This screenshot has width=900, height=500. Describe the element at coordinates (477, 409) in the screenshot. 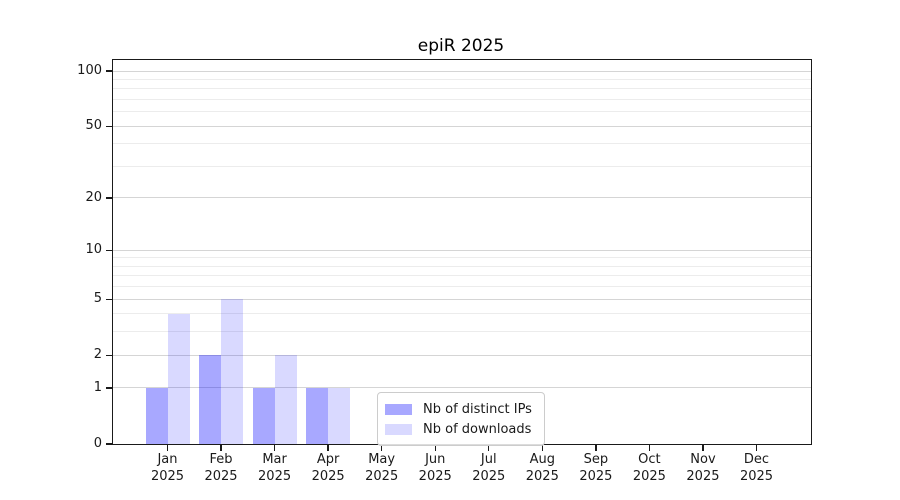

I see `legend-label: Nb of distinct IPs` at that location.